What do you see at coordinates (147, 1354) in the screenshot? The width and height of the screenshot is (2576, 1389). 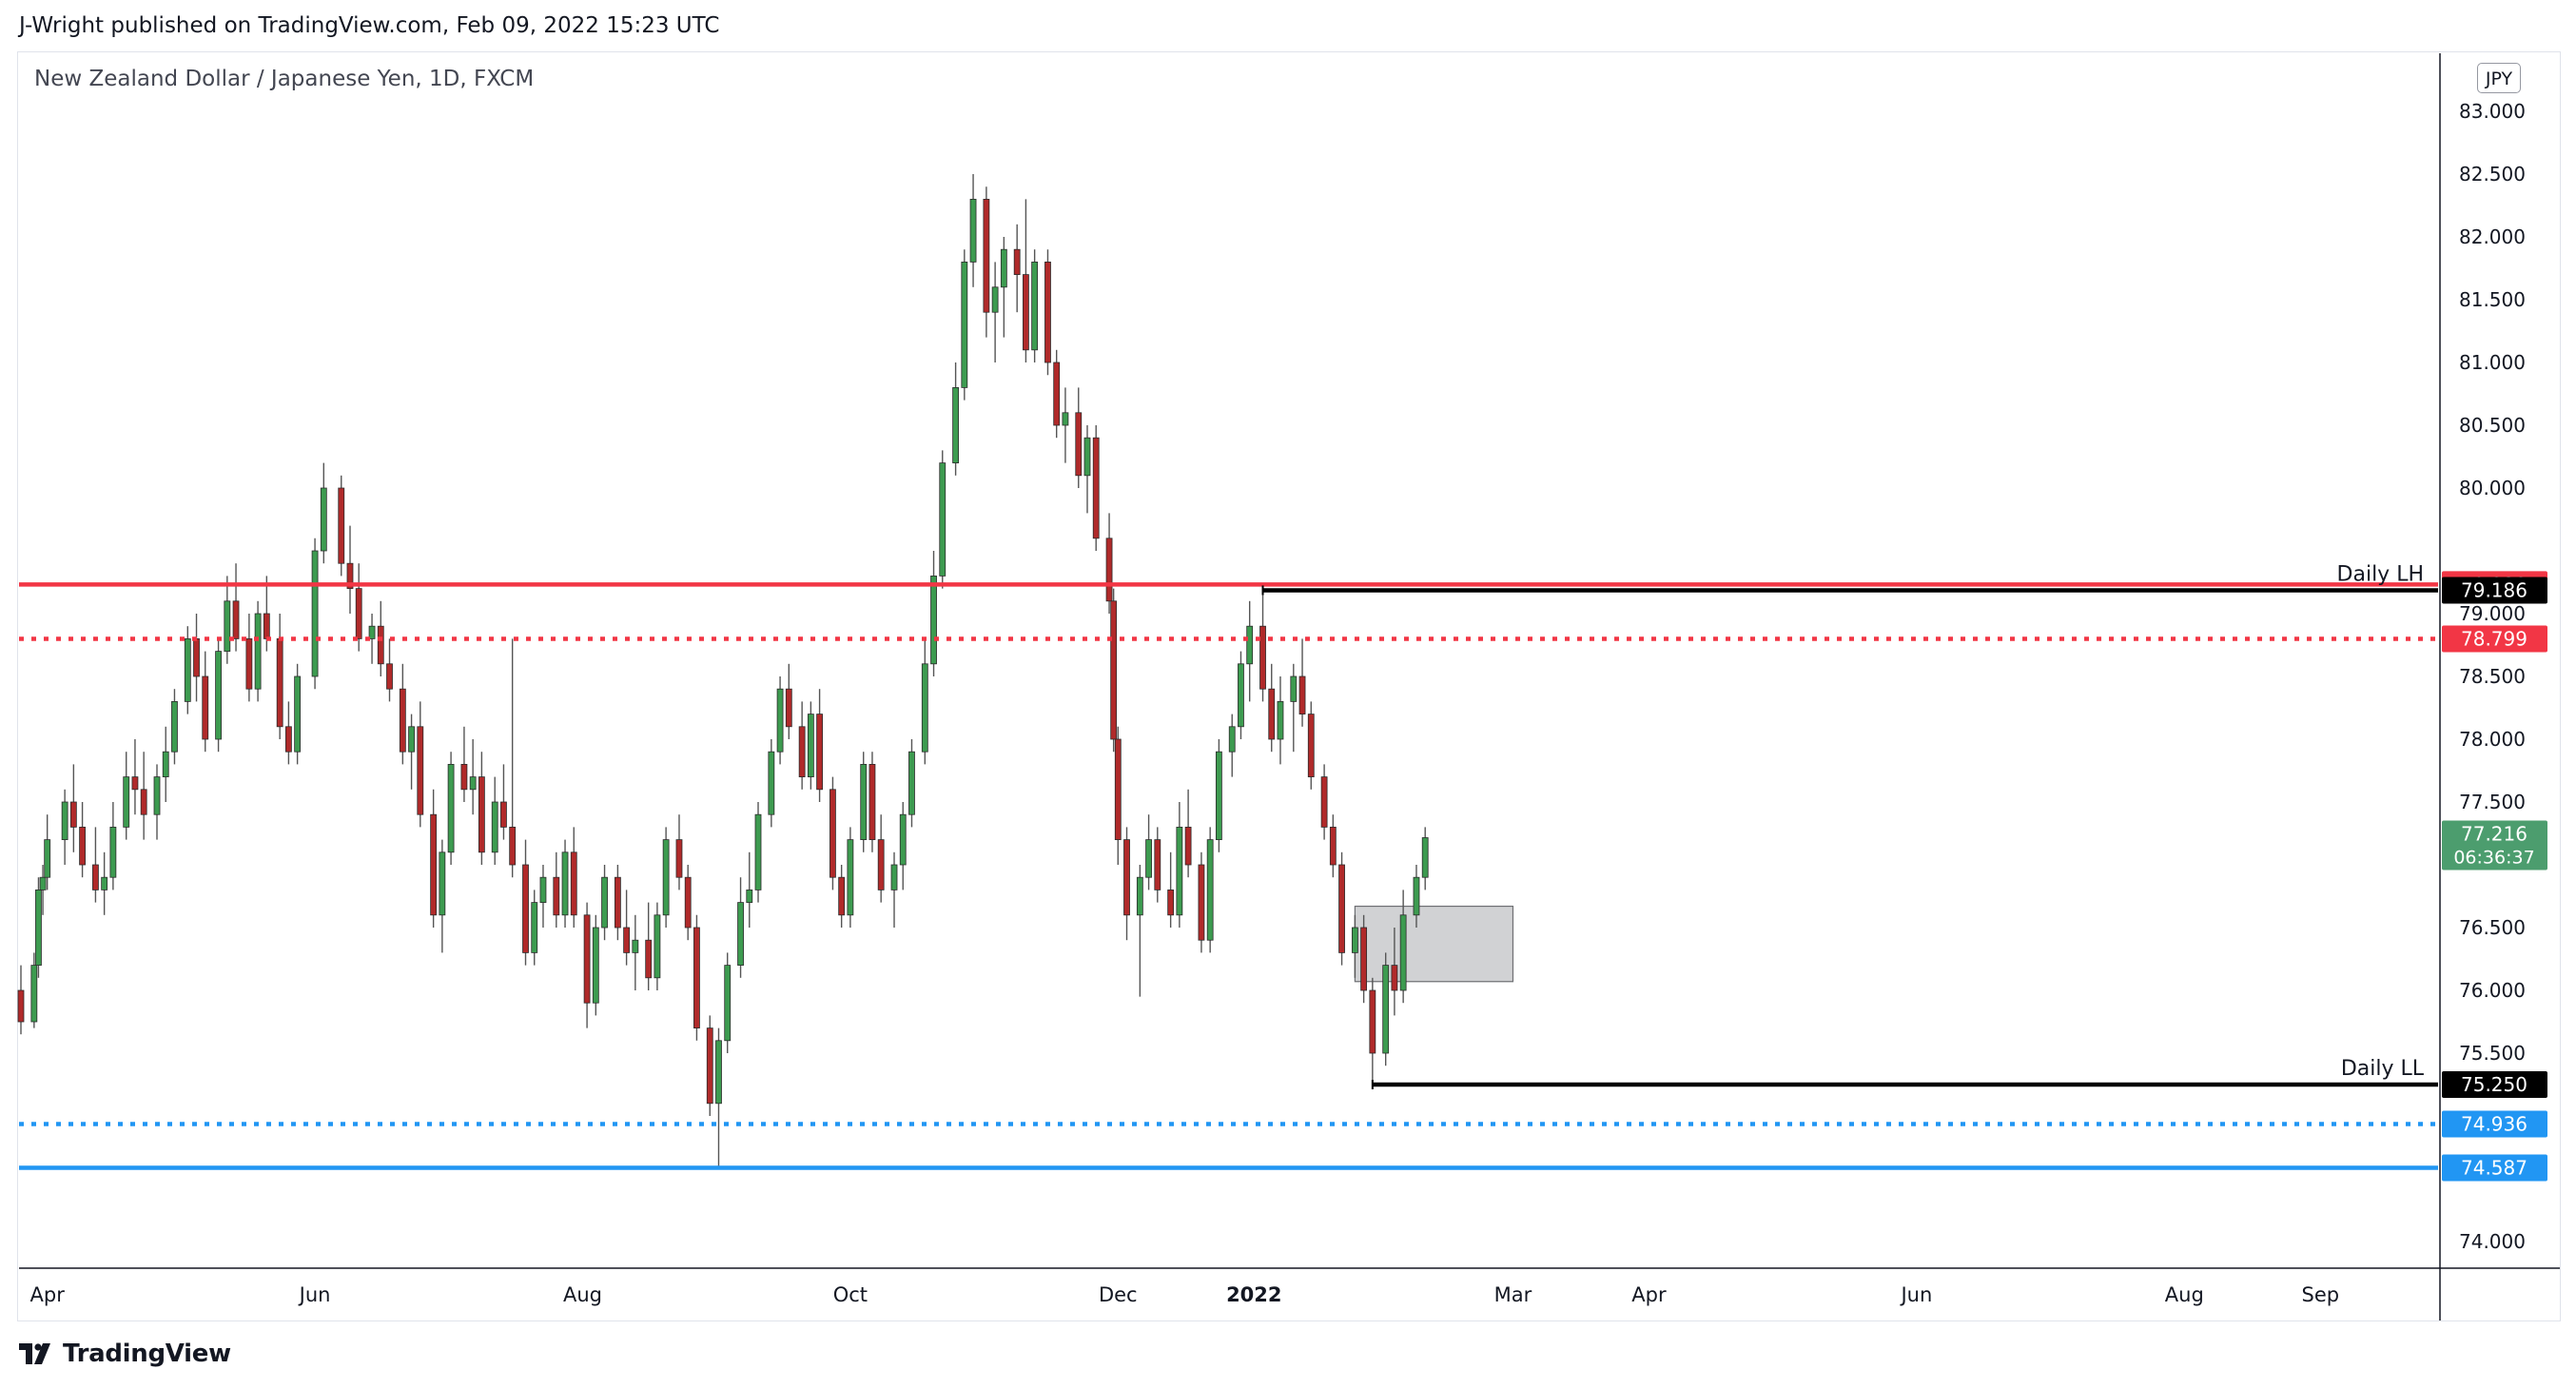 I see `tradingview-wordmark: TradingView` at bounding box center [147, 1354].